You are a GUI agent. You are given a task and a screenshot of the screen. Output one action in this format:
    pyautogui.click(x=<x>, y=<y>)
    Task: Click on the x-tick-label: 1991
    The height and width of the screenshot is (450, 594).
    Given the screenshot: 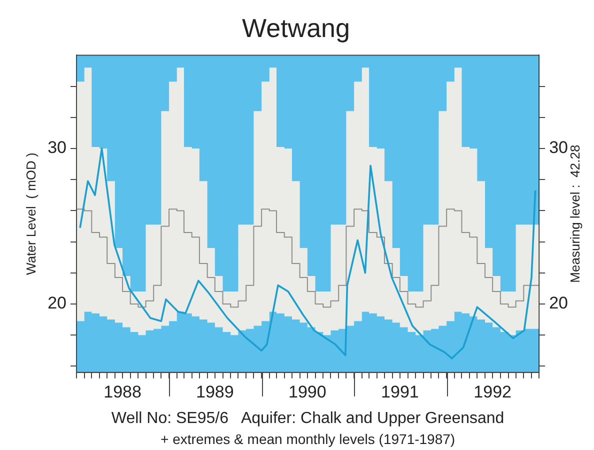 What is the action you would take?
    pyautogui.click(x=400, y=392)
    